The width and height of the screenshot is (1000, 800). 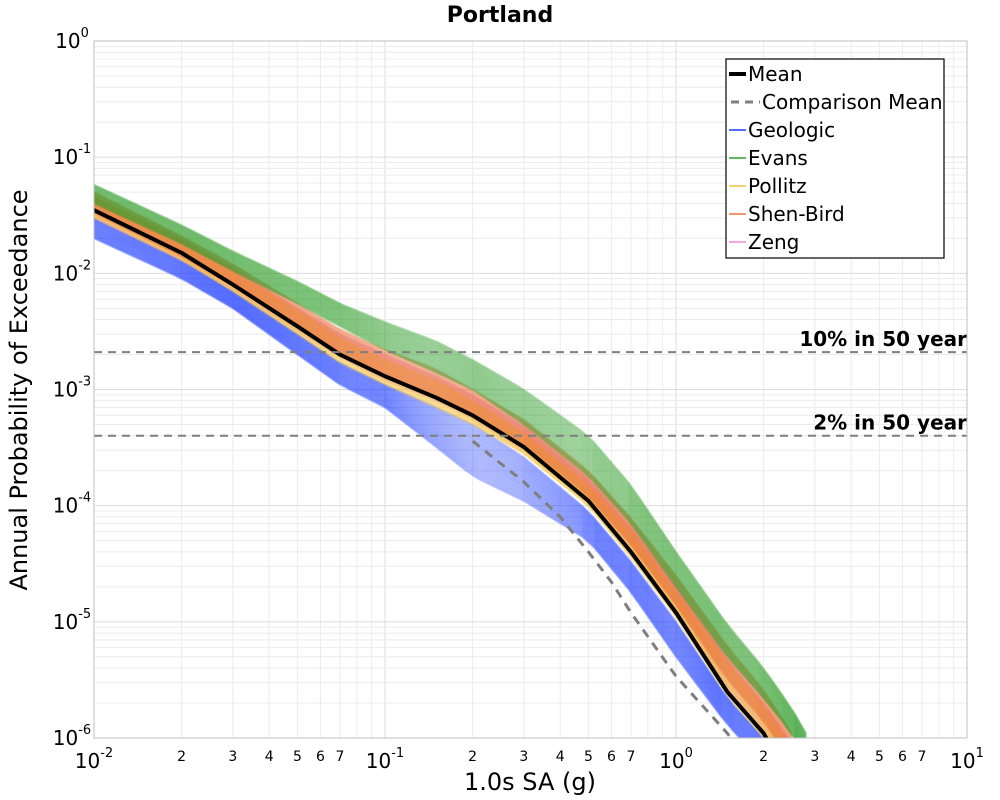 I want to click on y-tick-label: 10⁻¹, so click(x=72, y=155).